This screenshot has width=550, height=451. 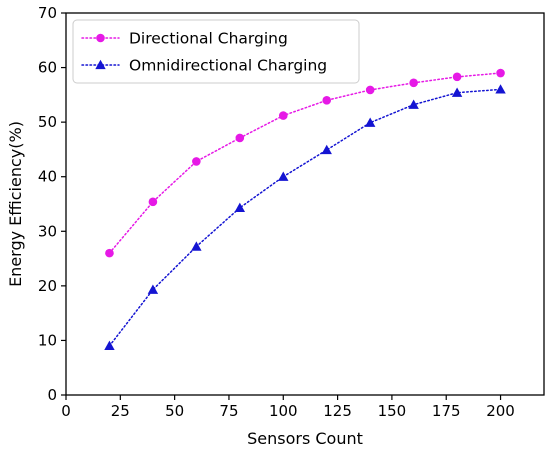 What do you see at coordinates (337, 411) in the screenshot?
I see `x-tick-label: 125` at bounding box center [337, 411].